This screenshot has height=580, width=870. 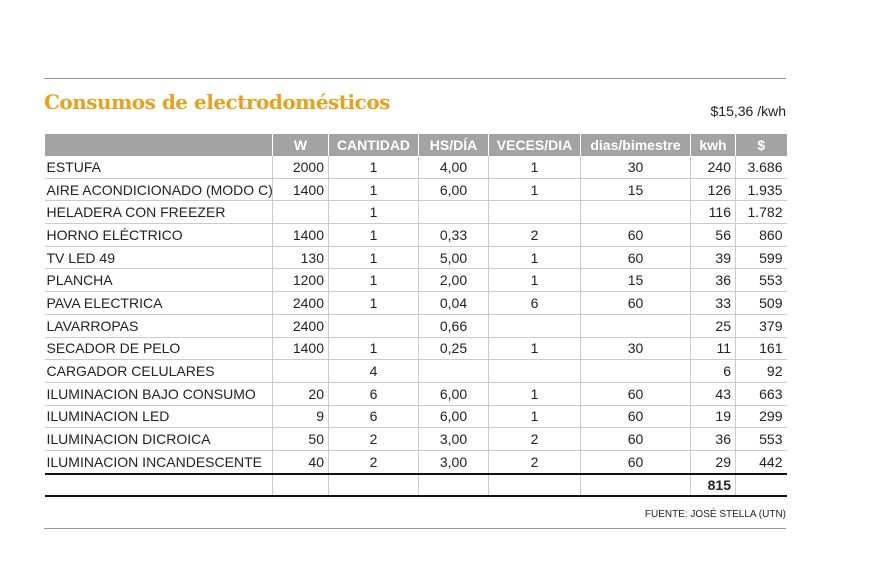 I want to click on table-cell: 92, so click(x=761, y=371).